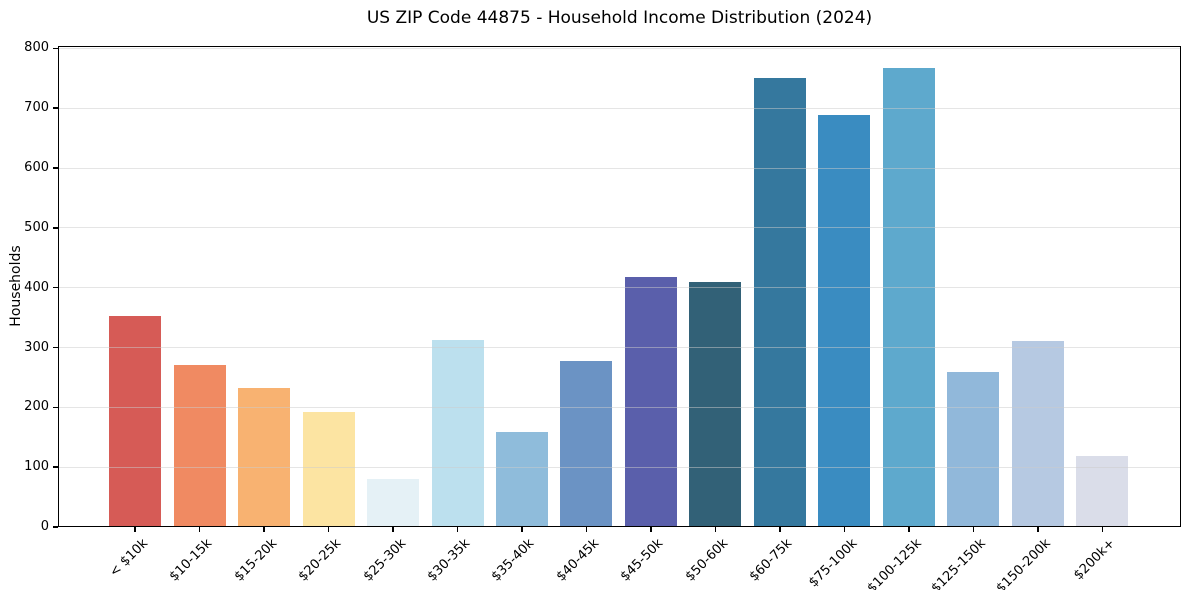  What do you see at coordinates (707, 560) in the screenshot?
I see `x-tick-label-text: $50-60k` at bounding box center [707, 560].